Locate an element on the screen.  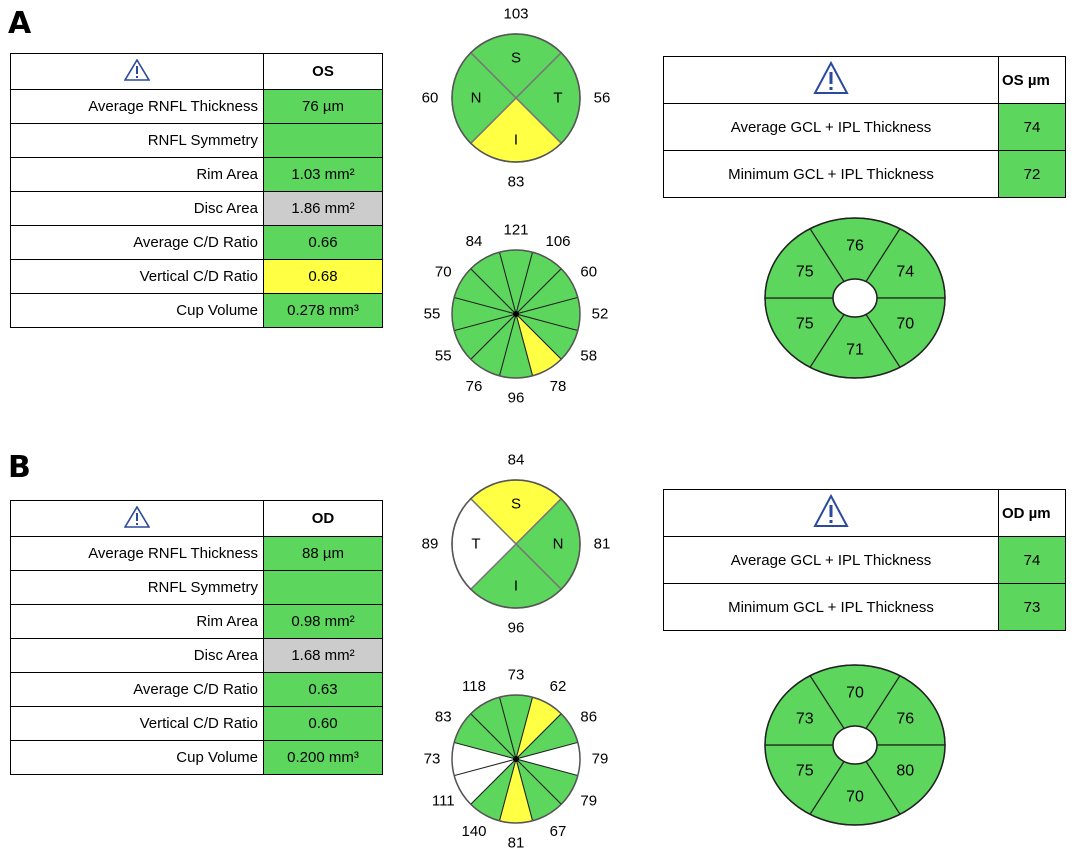
clock-hour-value: 58 is located at coordinates (588, 356).